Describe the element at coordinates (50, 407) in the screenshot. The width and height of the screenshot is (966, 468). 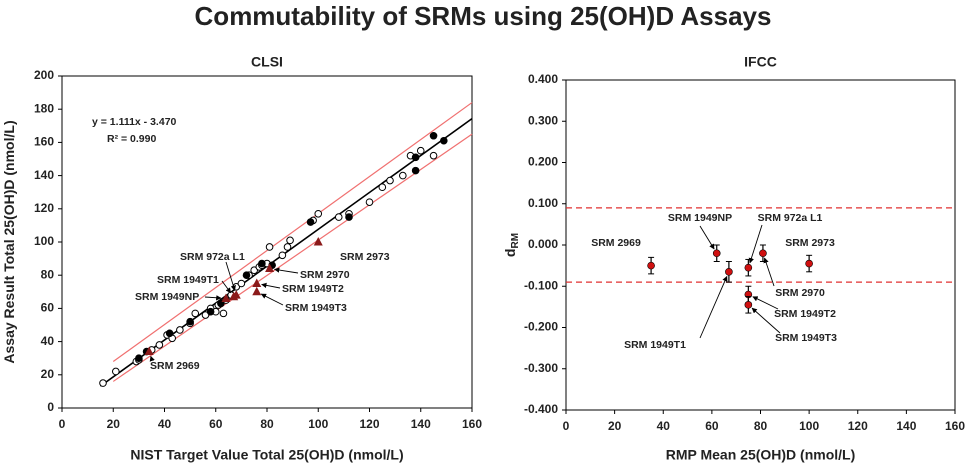
I see `y-tick-label: 0` at that location.